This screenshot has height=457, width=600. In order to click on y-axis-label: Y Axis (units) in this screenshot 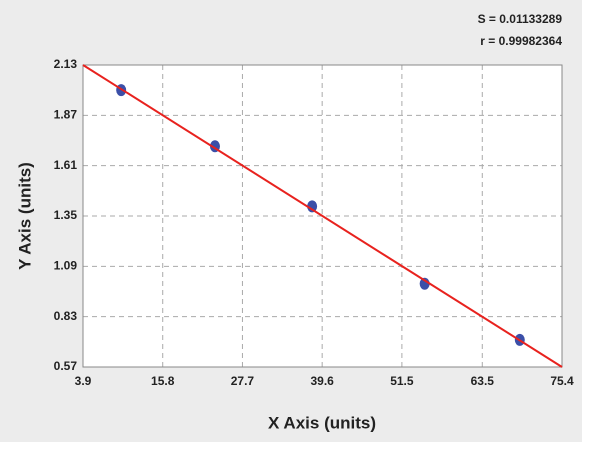, I will do `click(24, 216)`.